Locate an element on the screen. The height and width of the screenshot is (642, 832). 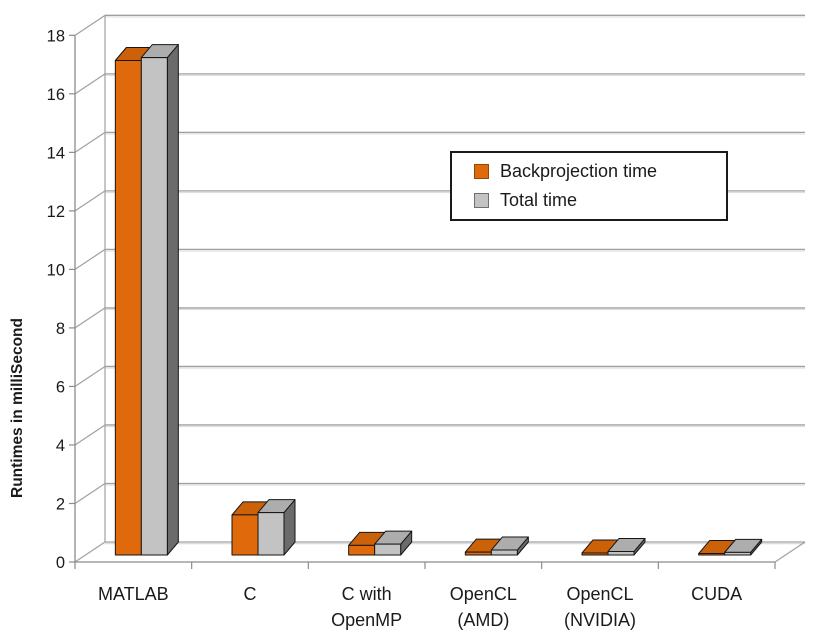
bar-opencl-amd-backprojection-time-front is located at coordinates (478, 553).